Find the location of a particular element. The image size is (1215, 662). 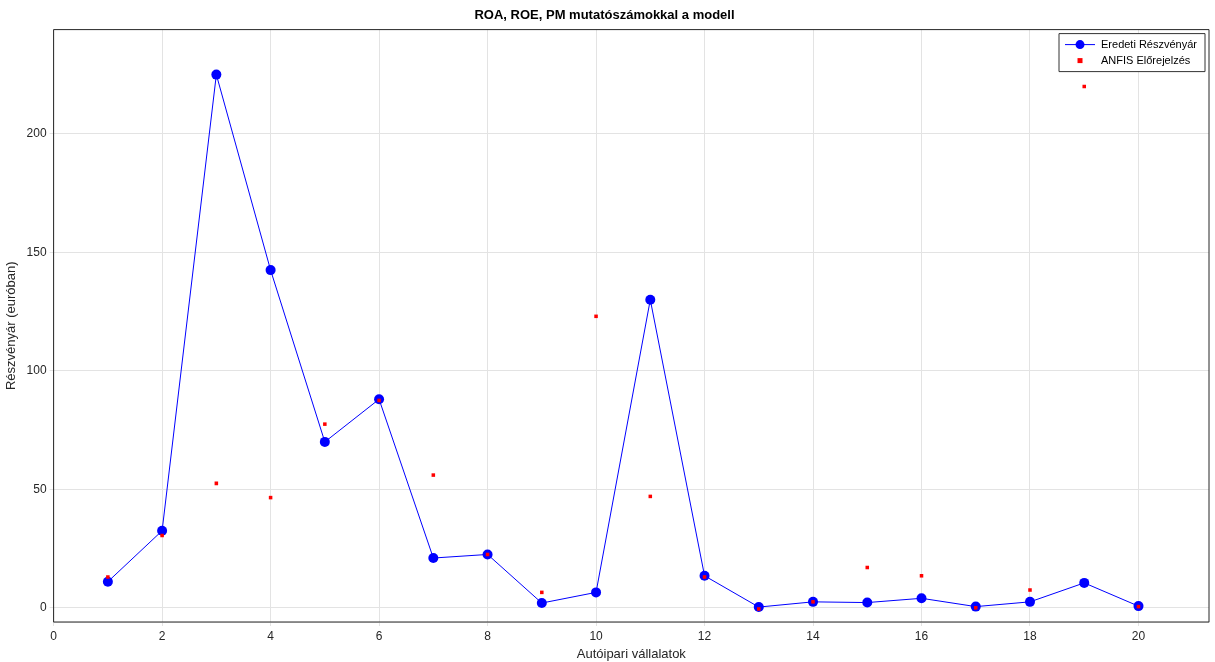

x-tick-label: 0 is located at coordinates (54, 635).